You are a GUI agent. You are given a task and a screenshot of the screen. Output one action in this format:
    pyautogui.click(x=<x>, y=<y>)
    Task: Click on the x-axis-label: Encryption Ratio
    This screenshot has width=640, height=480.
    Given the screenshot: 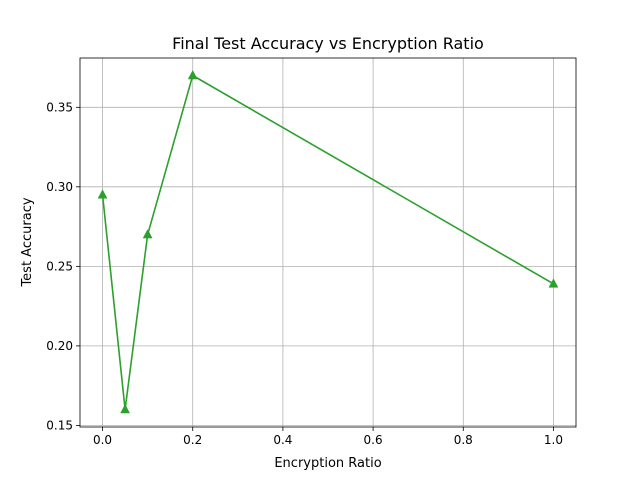 What is the action you would take?
    pyautogui.click(x=327, y=463)
    